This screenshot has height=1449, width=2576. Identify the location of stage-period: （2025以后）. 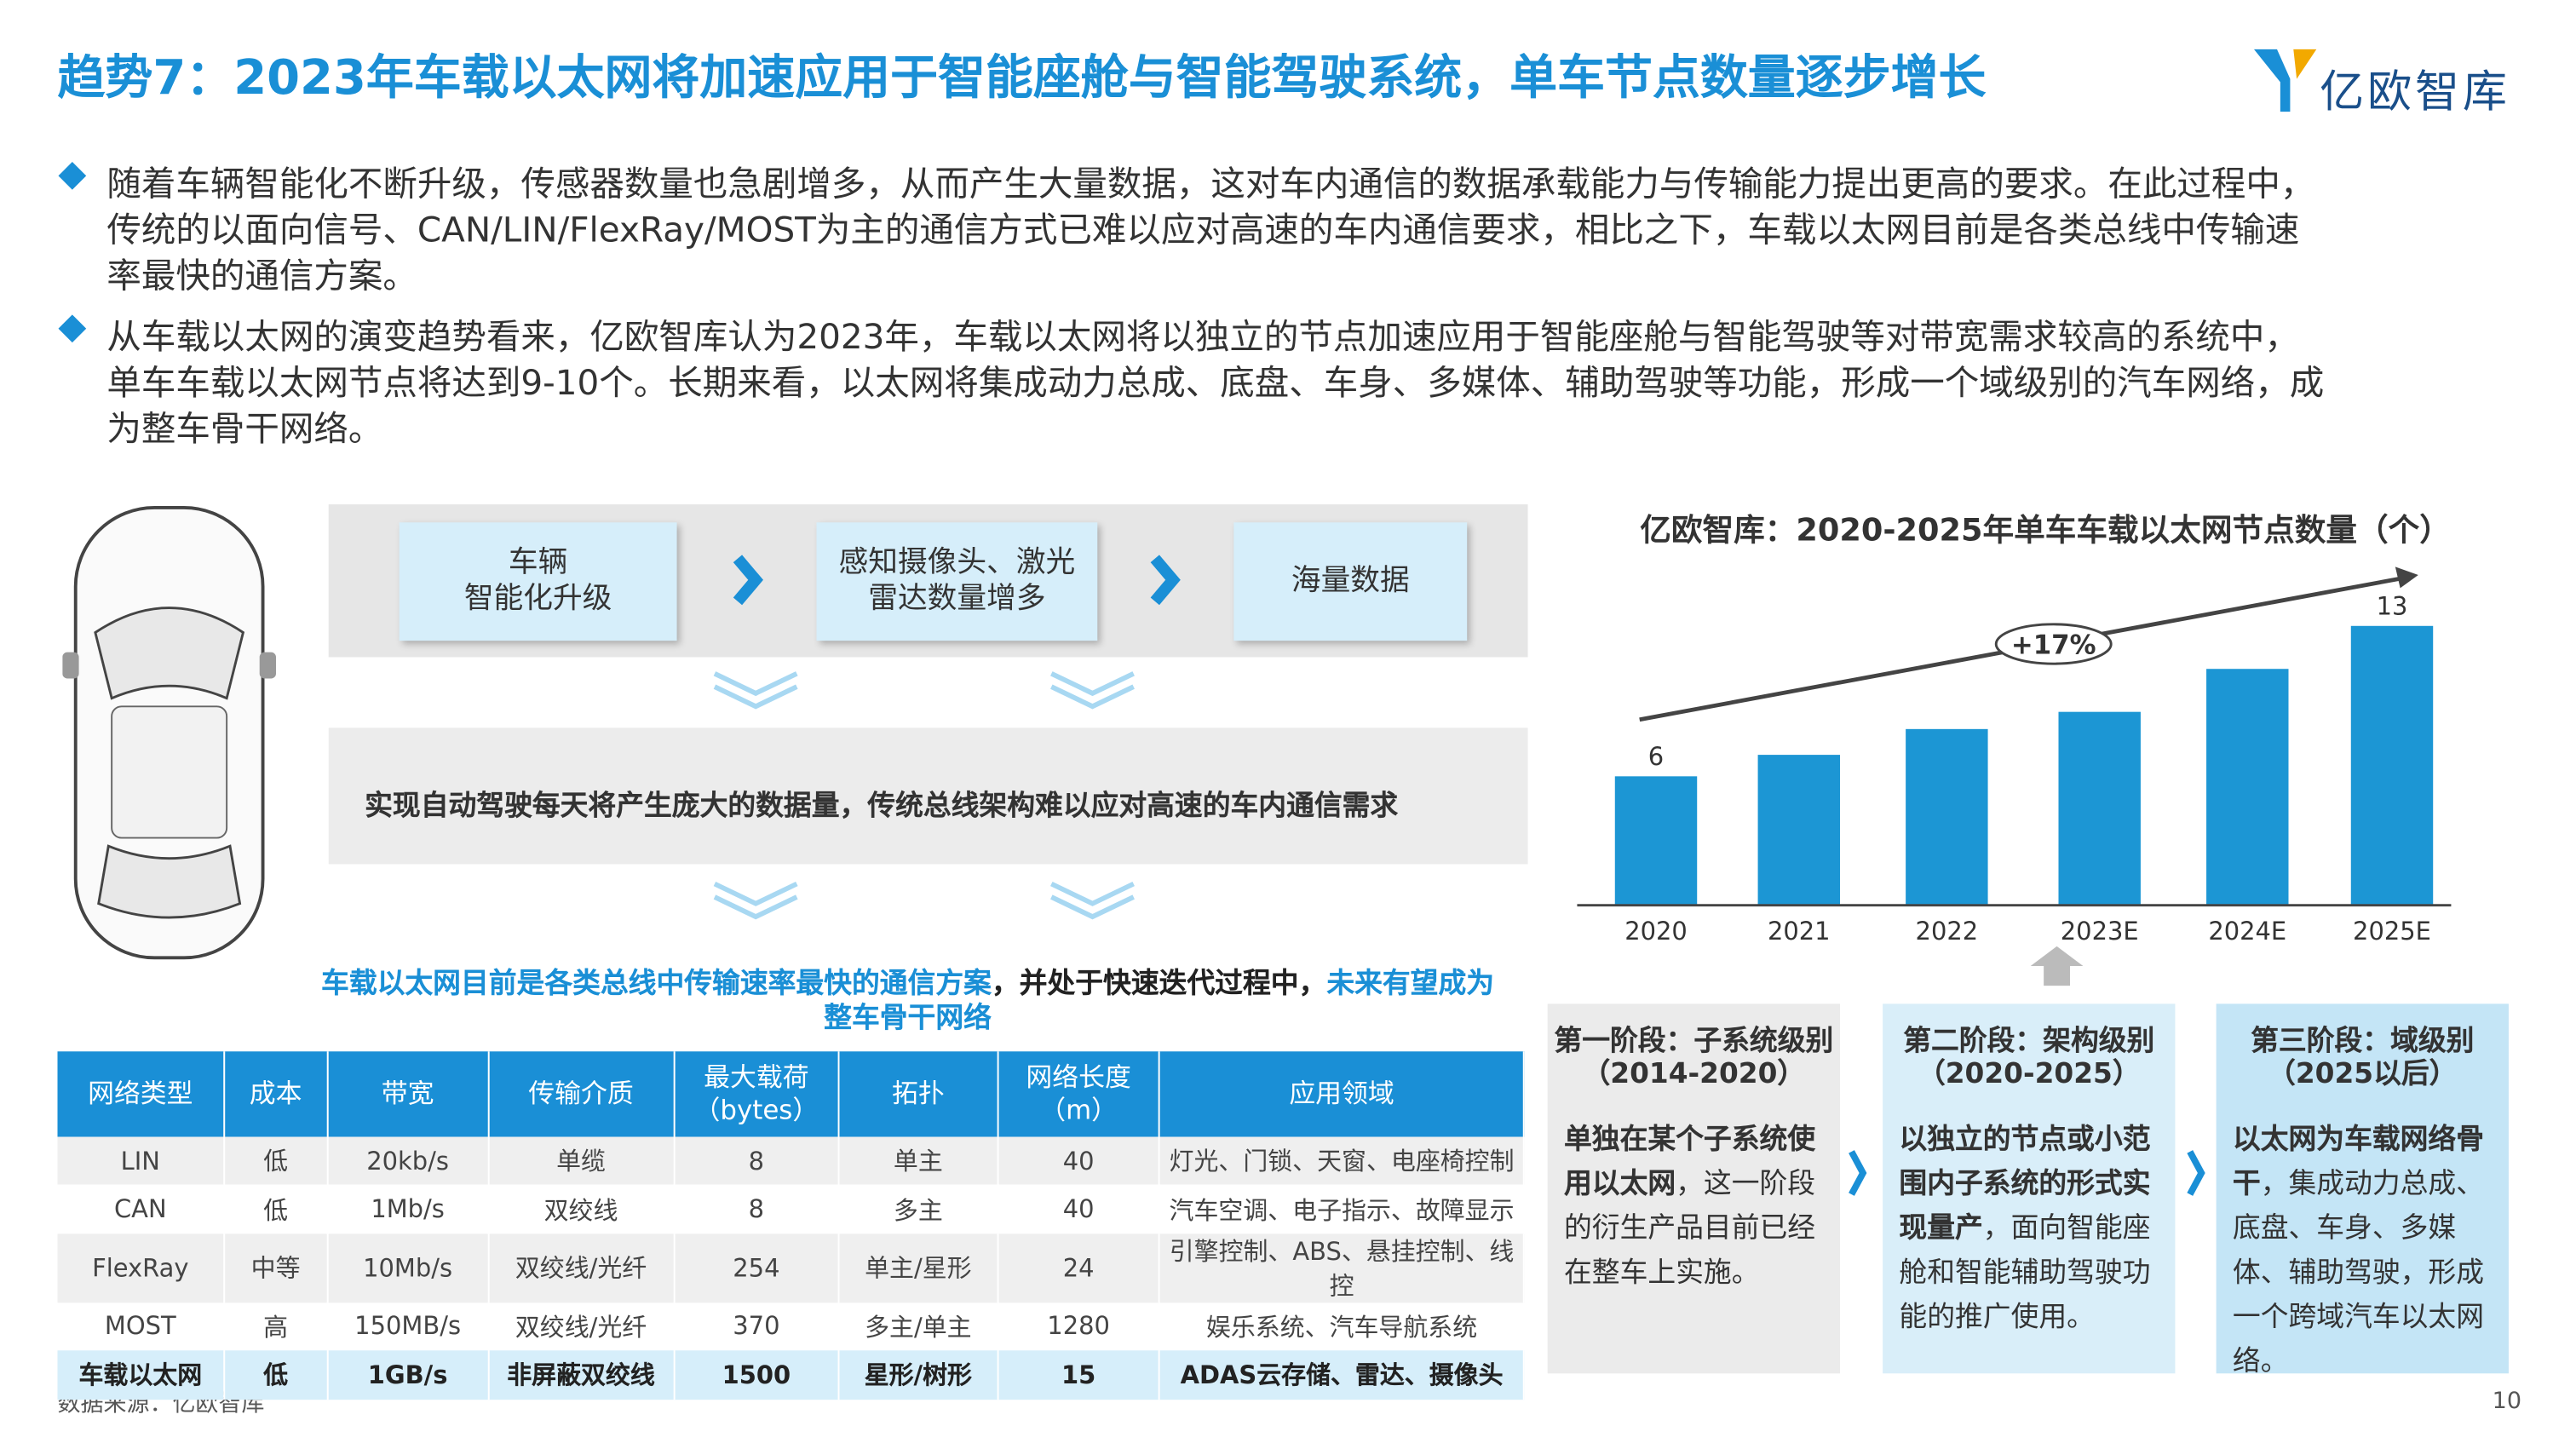
(2363, 1074).